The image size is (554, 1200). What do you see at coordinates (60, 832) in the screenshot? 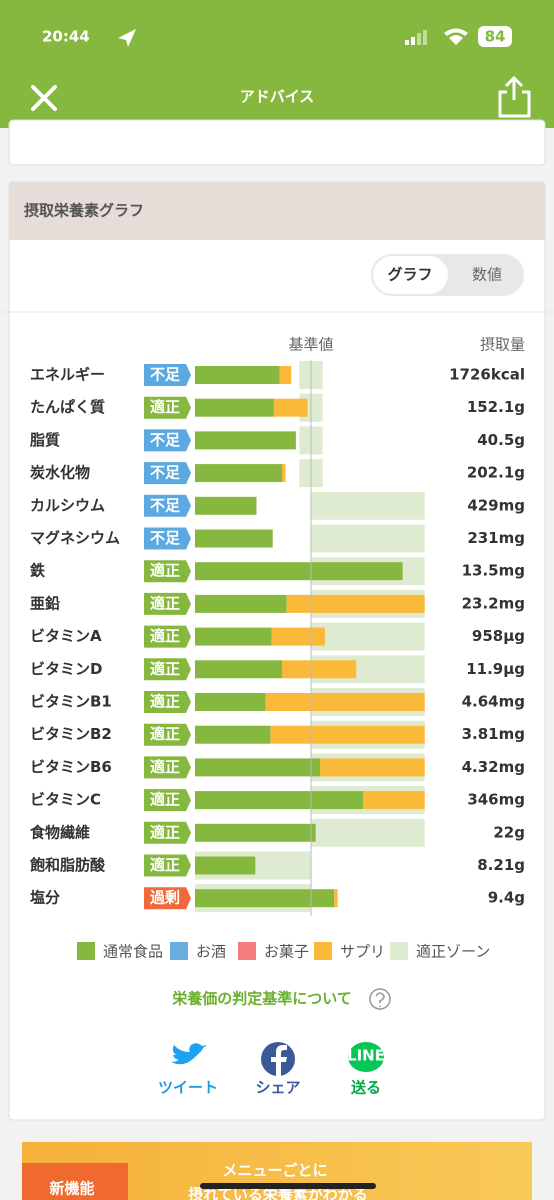
I see `nutrient-name: 食物繊維` at bounding box center [60, 832].